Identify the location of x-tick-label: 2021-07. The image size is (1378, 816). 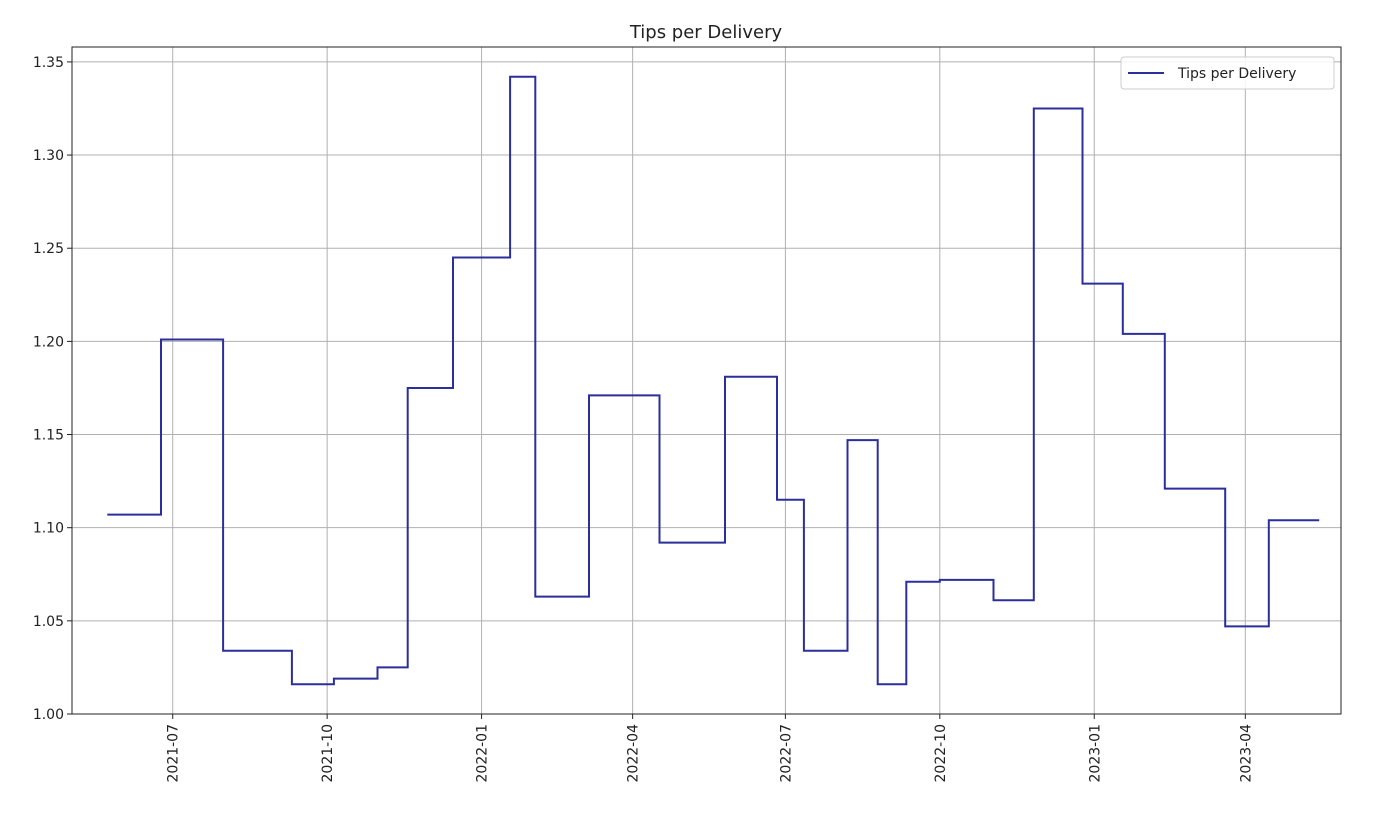
(174, 753).